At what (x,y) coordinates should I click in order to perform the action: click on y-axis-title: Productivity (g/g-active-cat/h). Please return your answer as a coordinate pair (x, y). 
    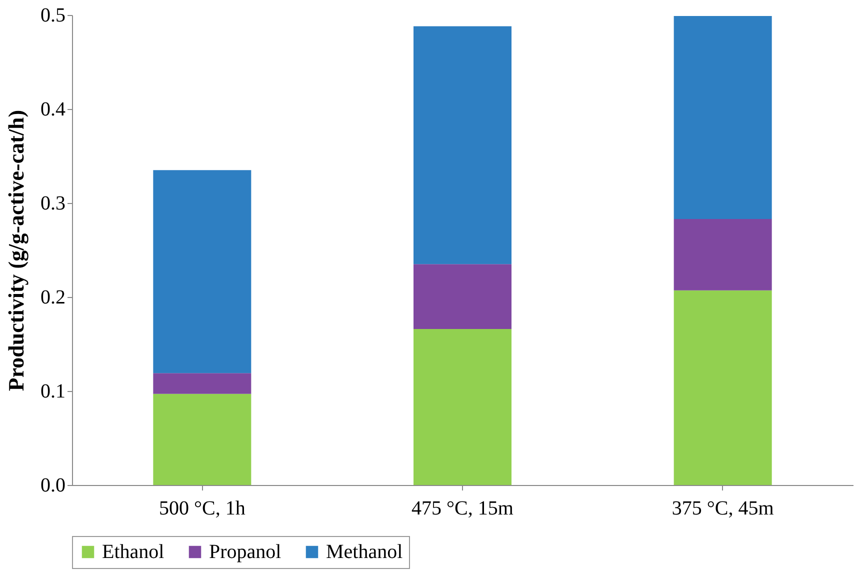
    Looking at the image, I should click on (16, 251).